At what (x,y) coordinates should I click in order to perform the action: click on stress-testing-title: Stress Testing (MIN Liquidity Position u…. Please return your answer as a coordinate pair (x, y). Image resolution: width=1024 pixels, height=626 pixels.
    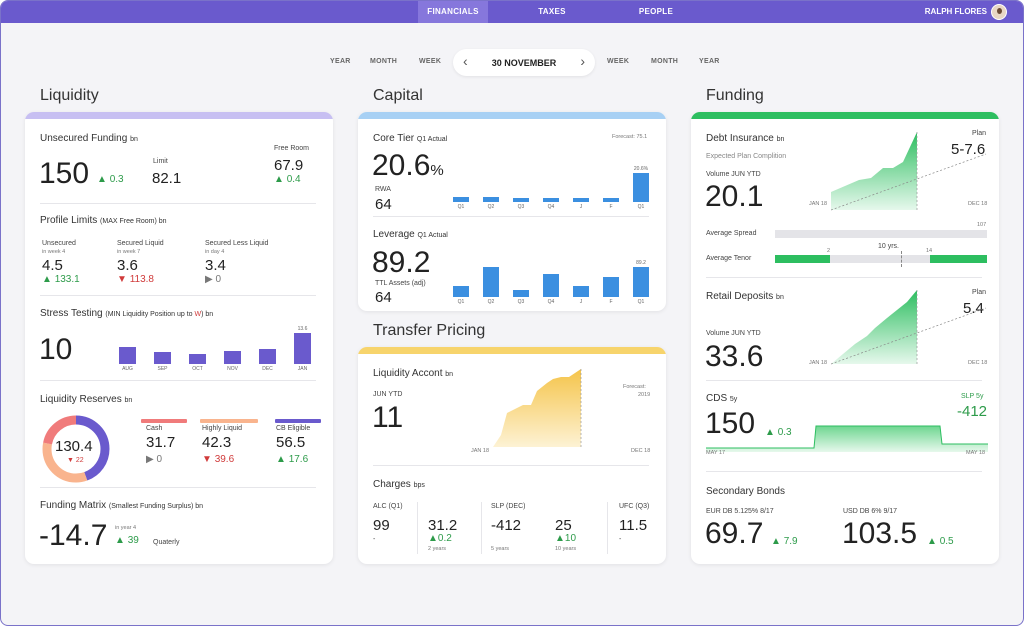
    Looking at the image, I should click on (127, 313).